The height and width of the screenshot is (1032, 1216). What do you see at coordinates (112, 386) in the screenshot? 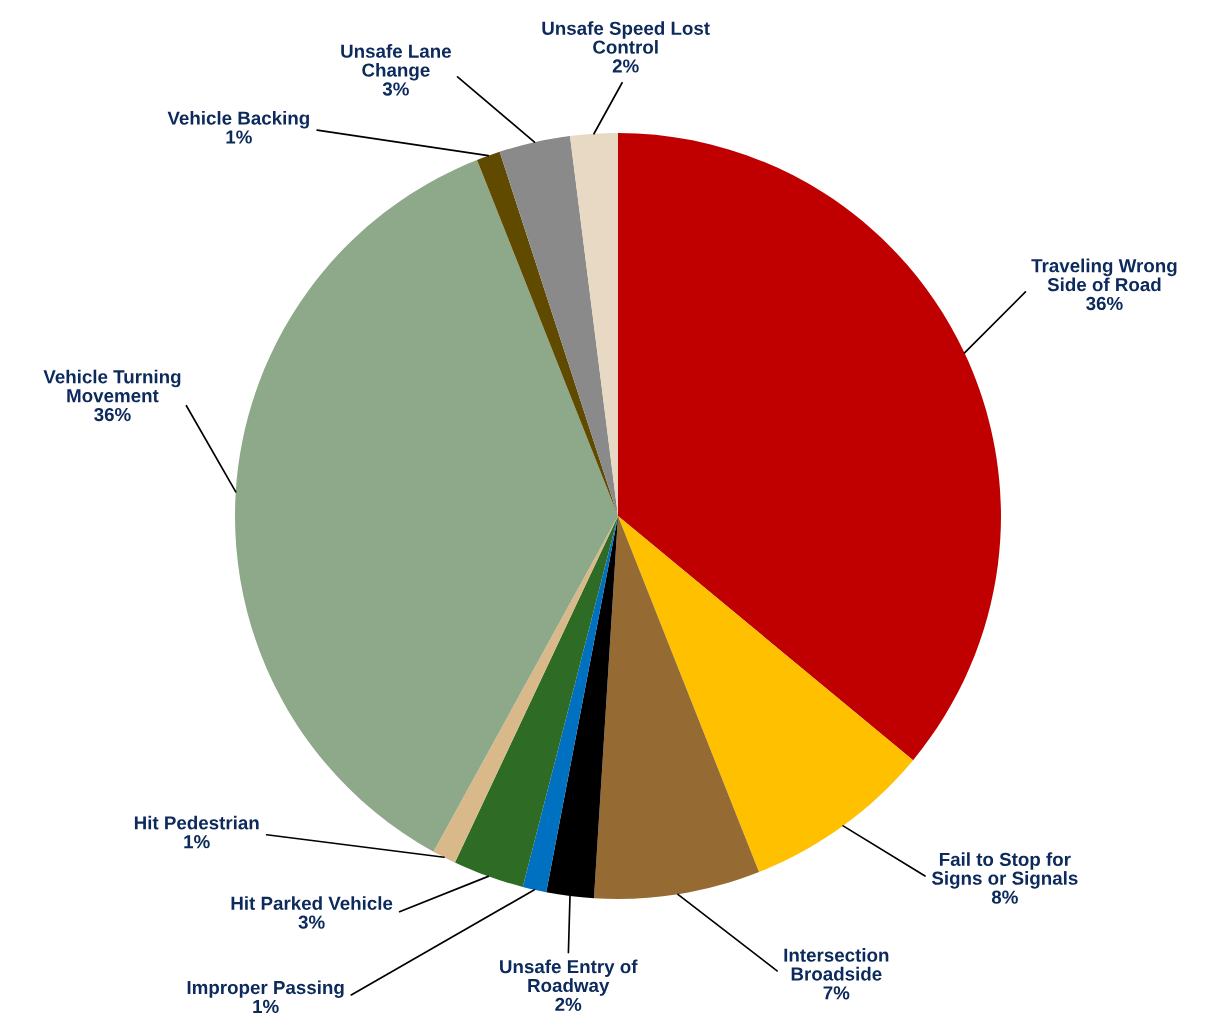
I see `slice-label: Vehicle Turning Movement` at bounding box center [112, 386].